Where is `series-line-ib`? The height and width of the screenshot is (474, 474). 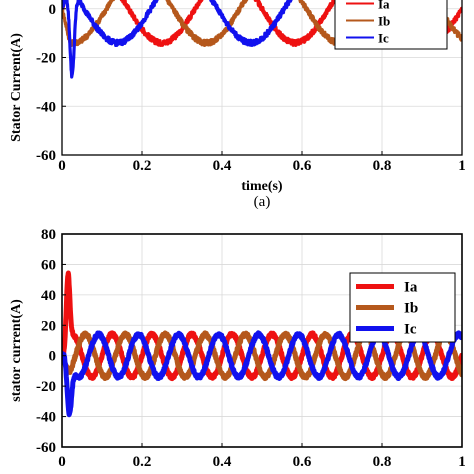
series-line-ib is located at coordinates (262, 356).